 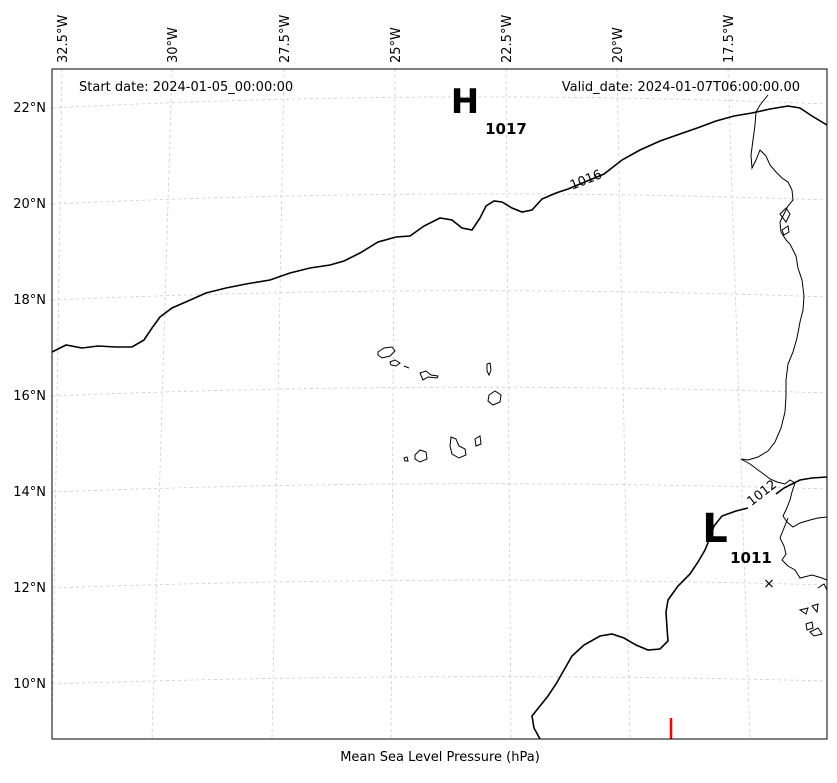 I want to click on longitude-label: 32.5°W, so click(x=63, y=39).